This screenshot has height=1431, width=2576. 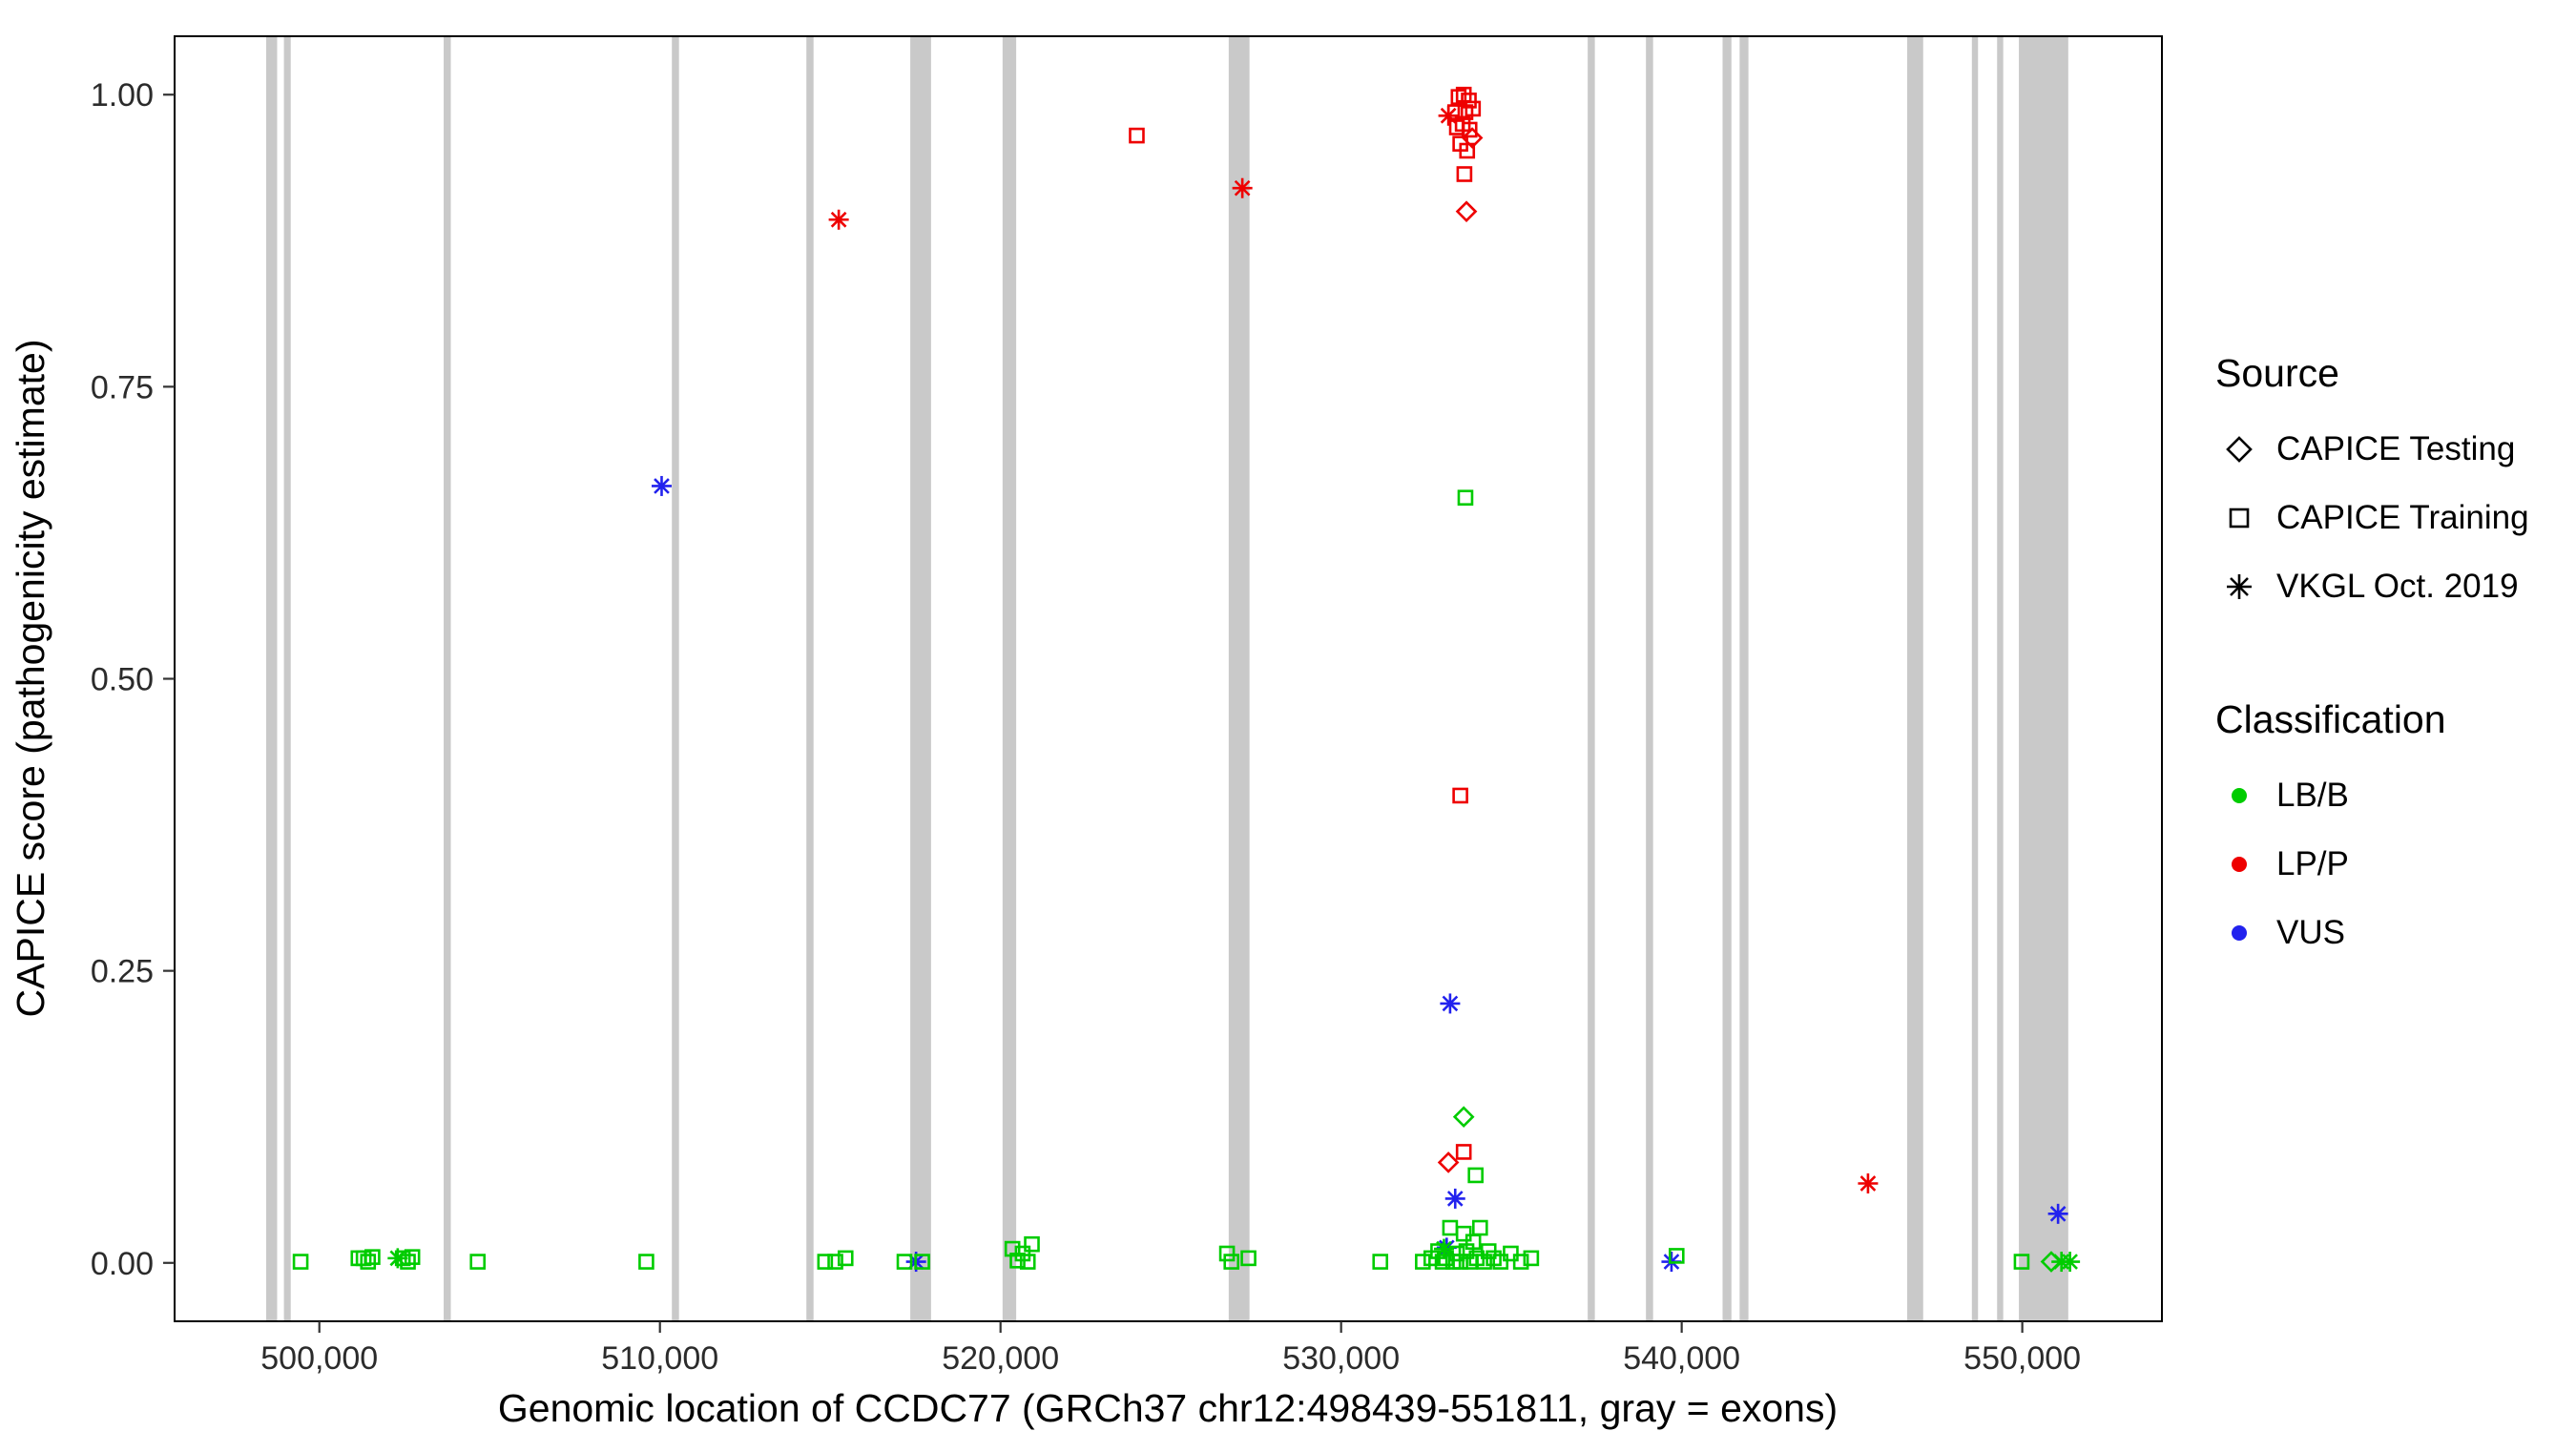 What do you see at coordinates (2310, 932) in the screenshot?
I see `legend-label: VUS` at bounding box center [2310, 932].